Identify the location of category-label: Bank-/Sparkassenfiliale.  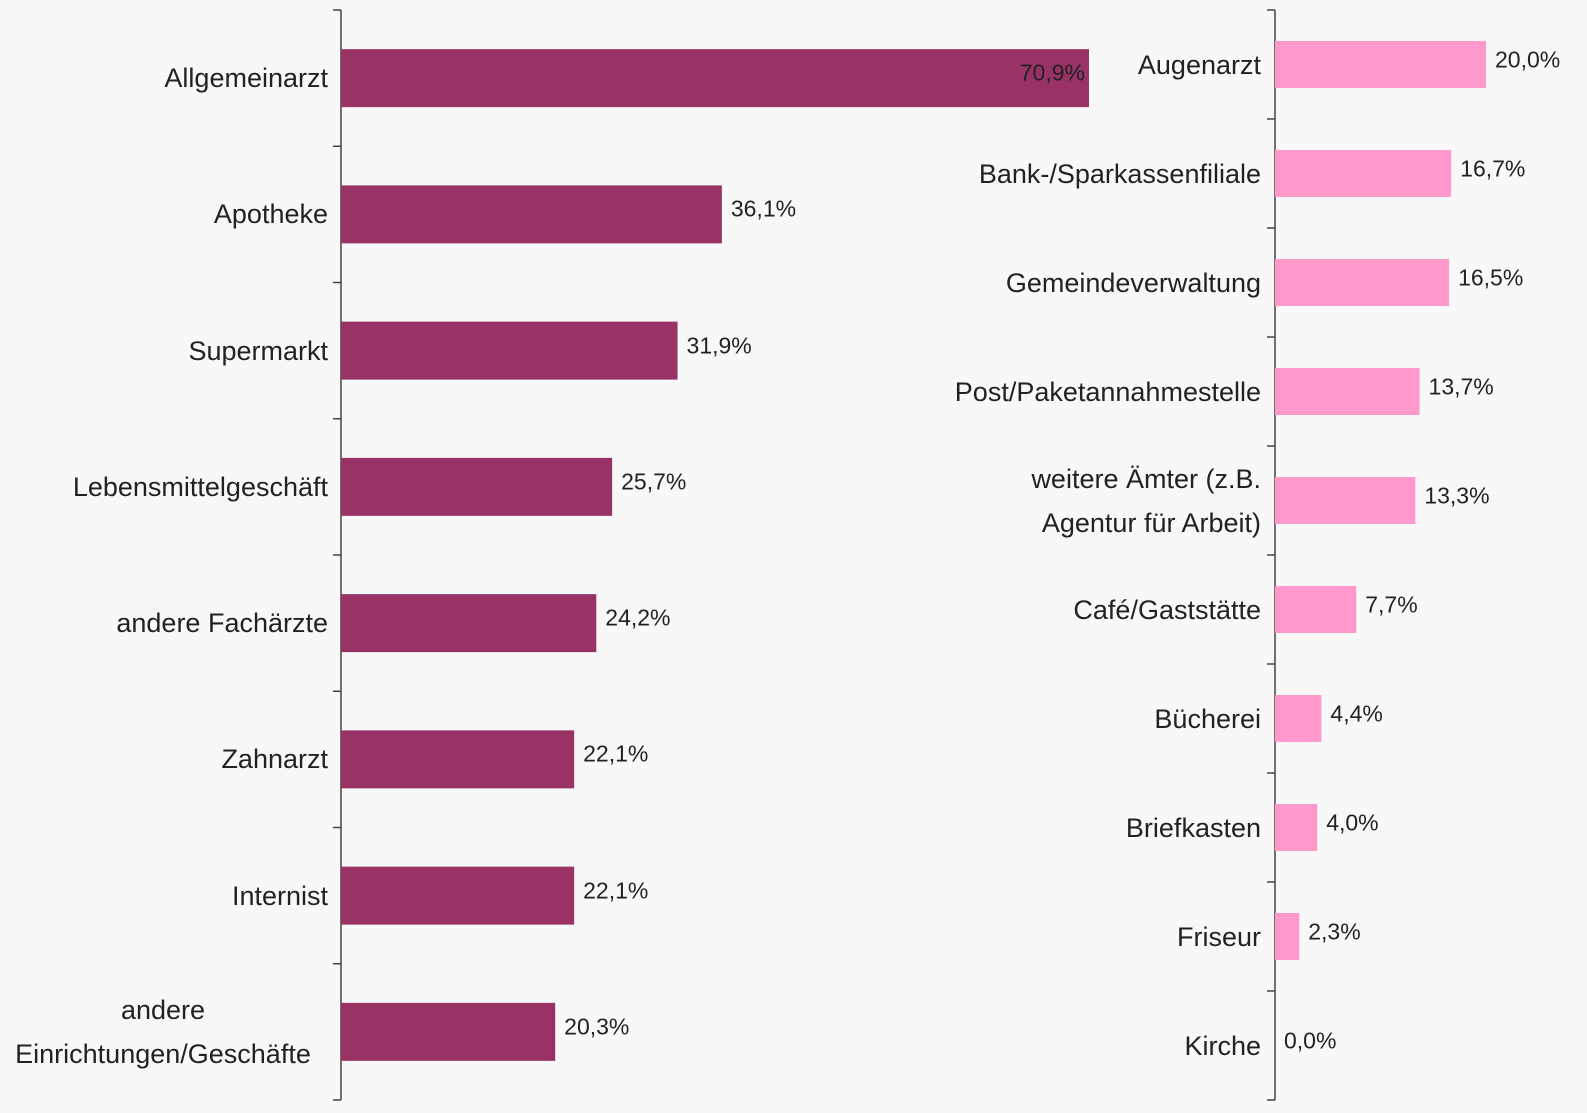
(1119, 173).